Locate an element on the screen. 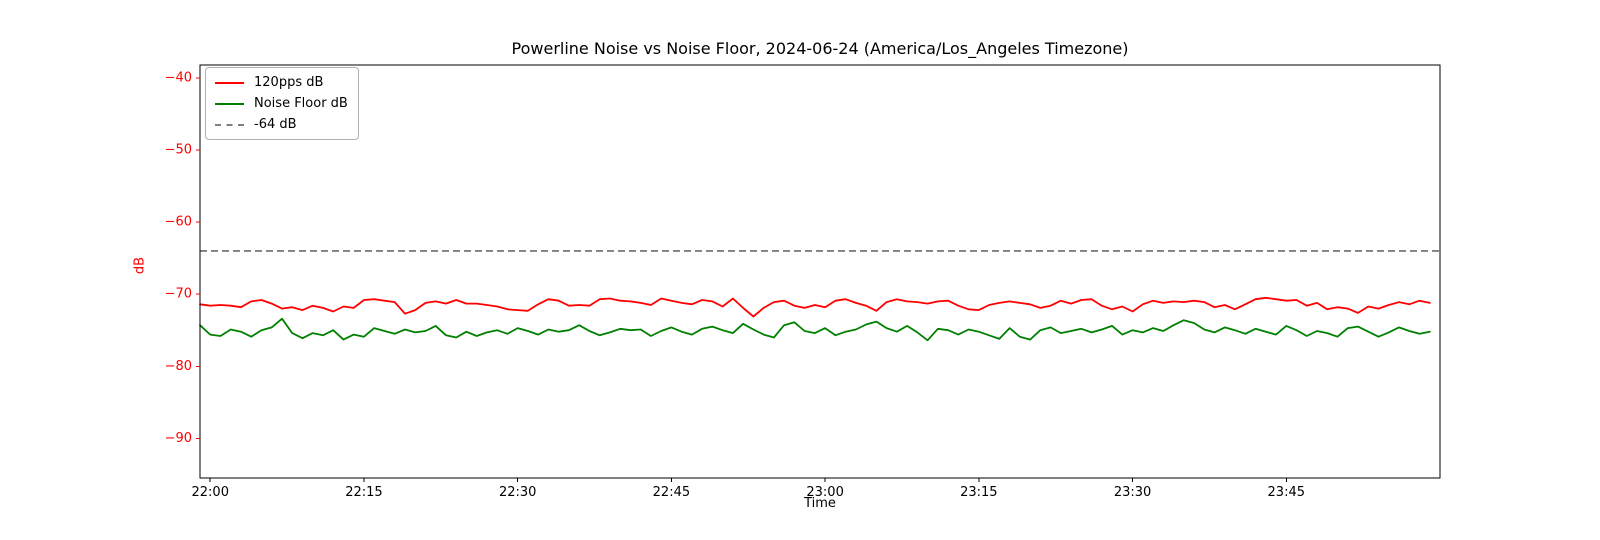 This screenshot has width=1600, height=540. legend-row-noise-floor: Noise Floor dB is located at coordinates (281, 103).